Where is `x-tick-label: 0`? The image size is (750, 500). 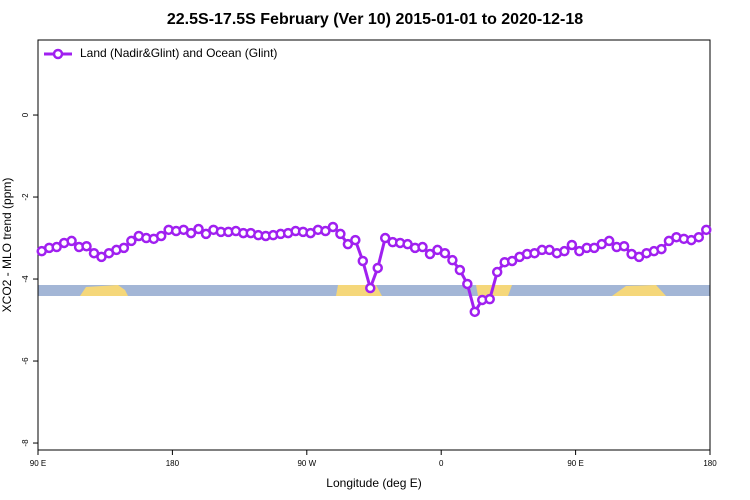
x-tick-label: 0 is located at coordinates (441, 463).